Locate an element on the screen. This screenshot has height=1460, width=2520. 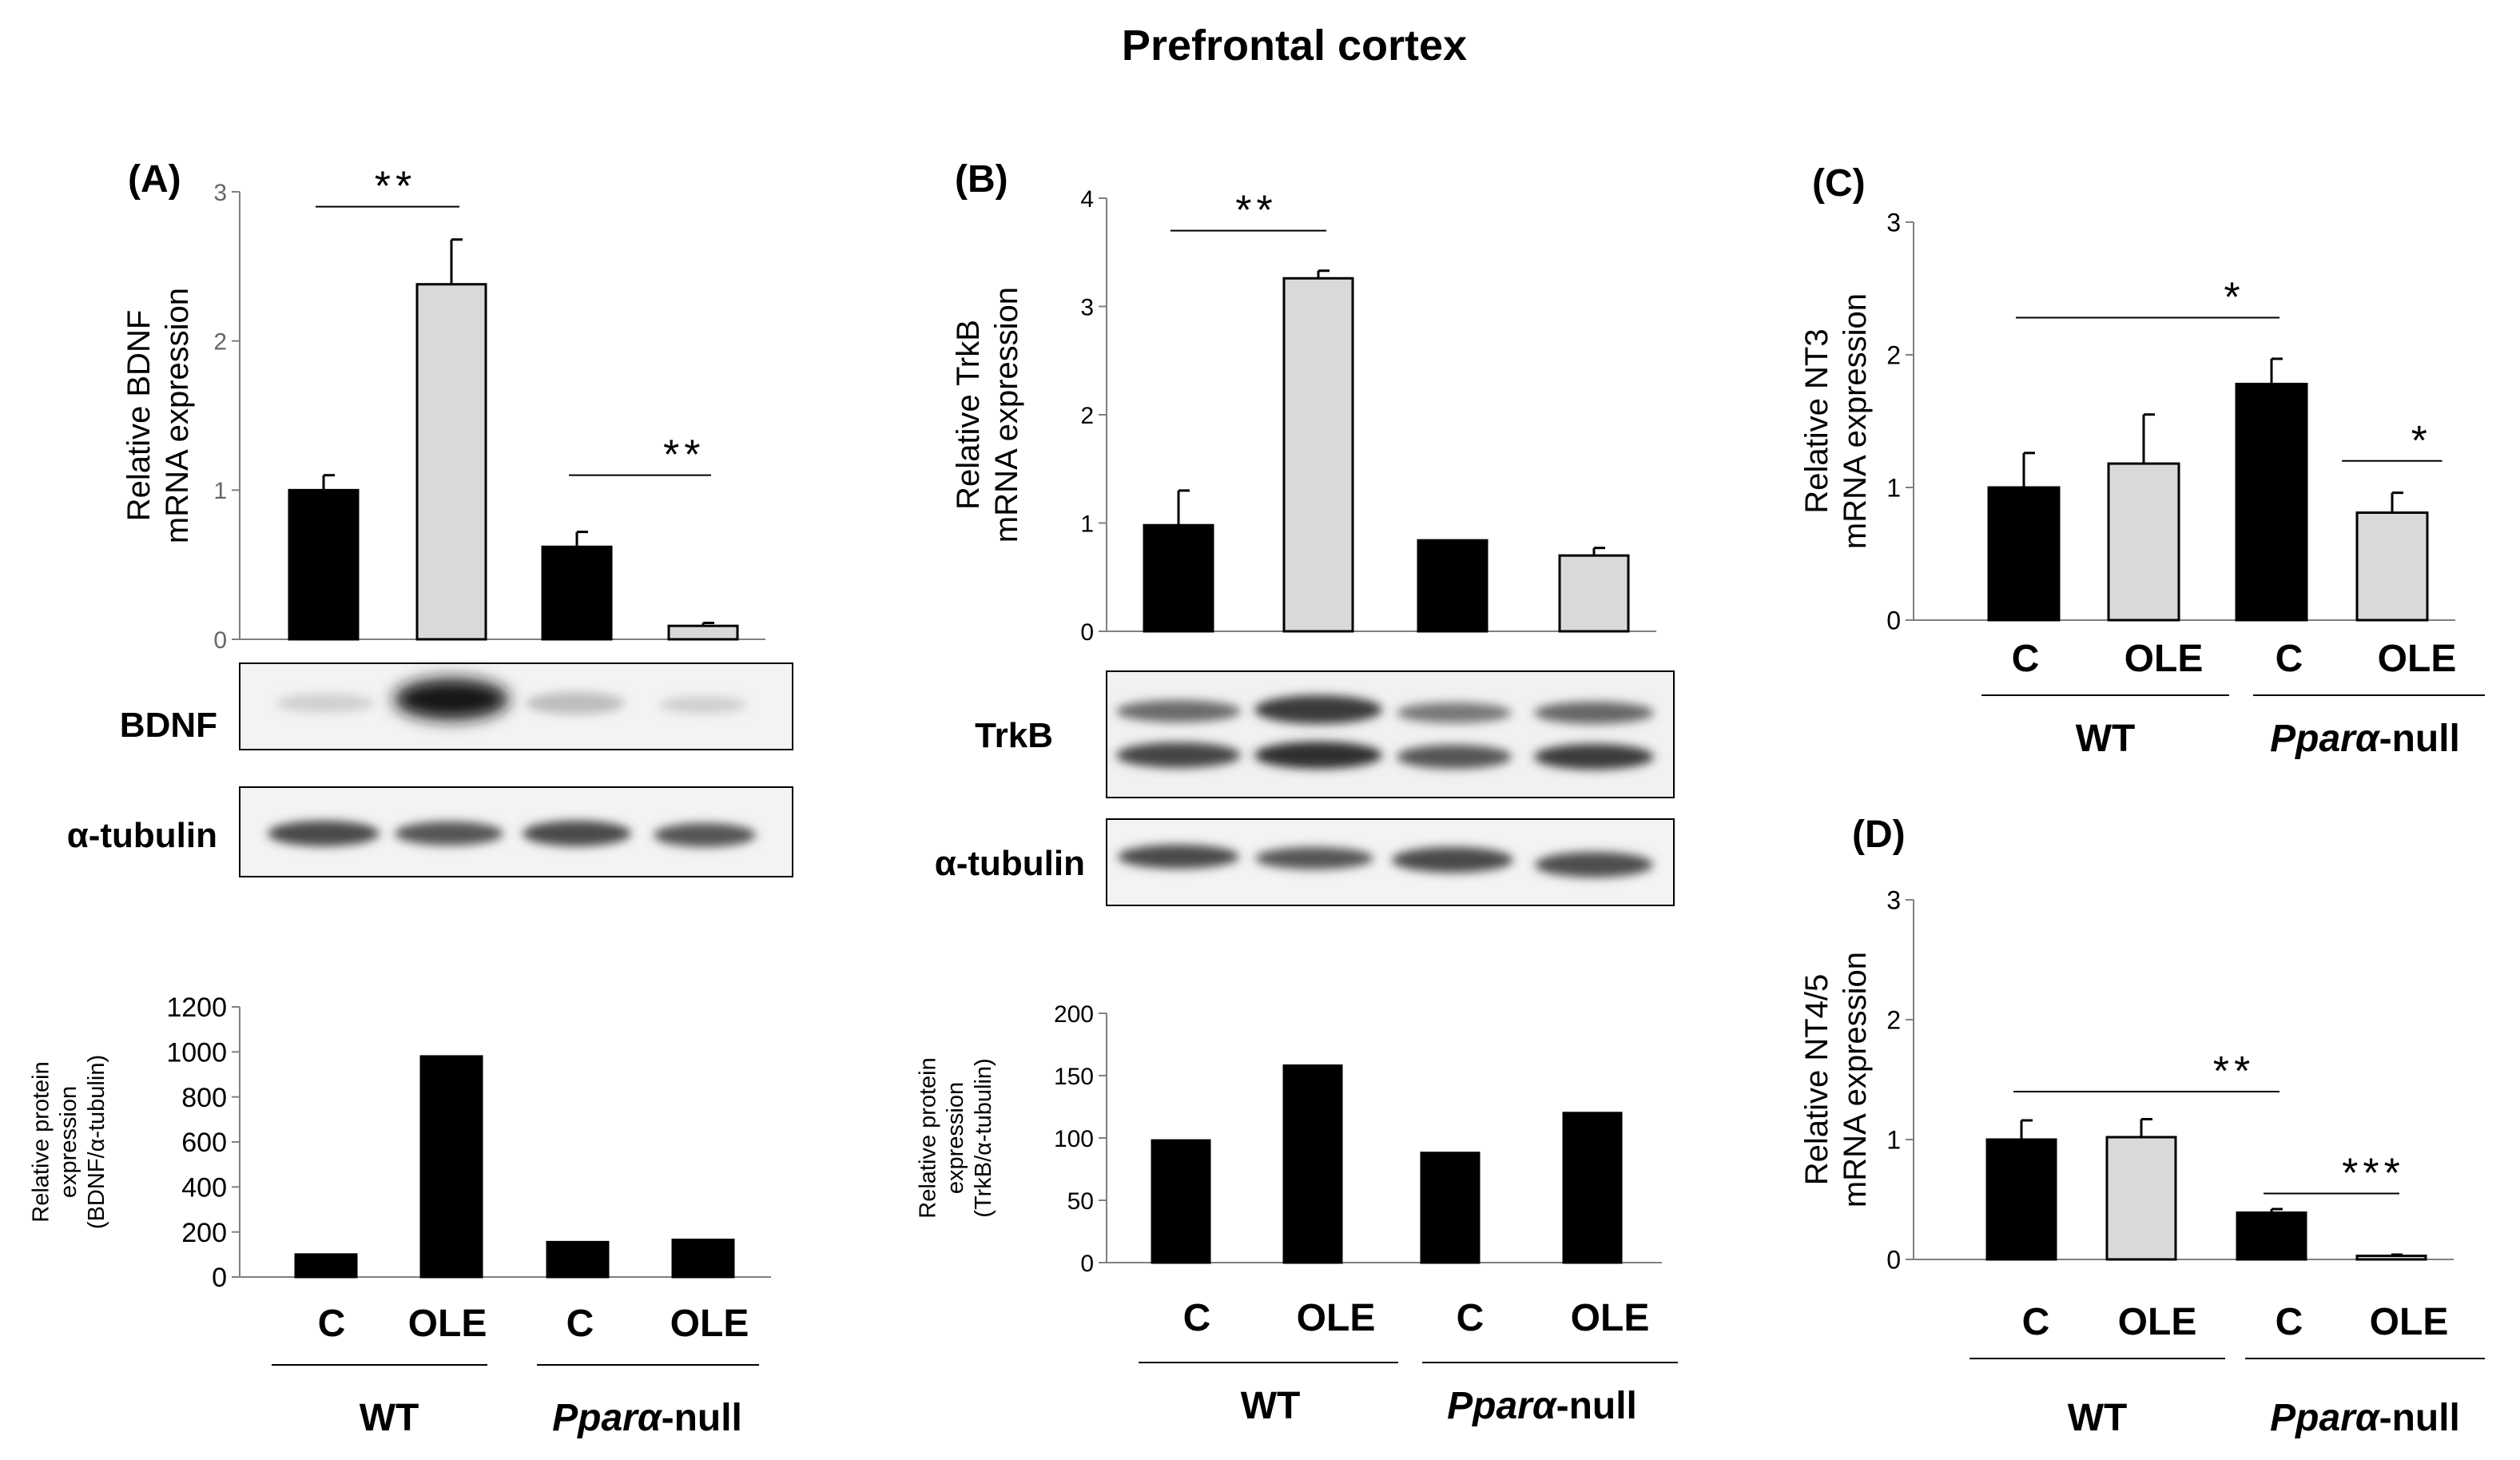
y-tick-label: 100 is located at coordinates (1074, 1139).